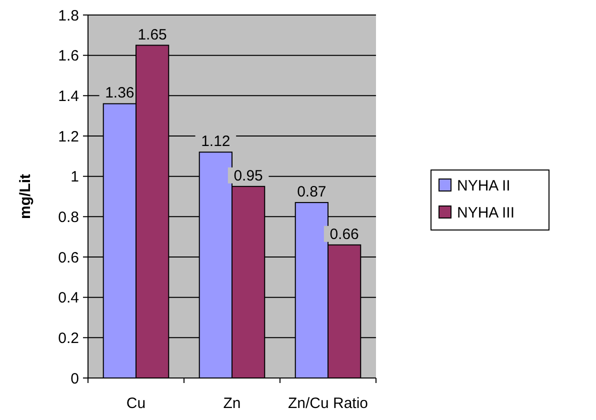  What do you see at coordinates (344, 234) in the screenshot?
I see `data-label: 0.66` at bounding box center [344, 234].